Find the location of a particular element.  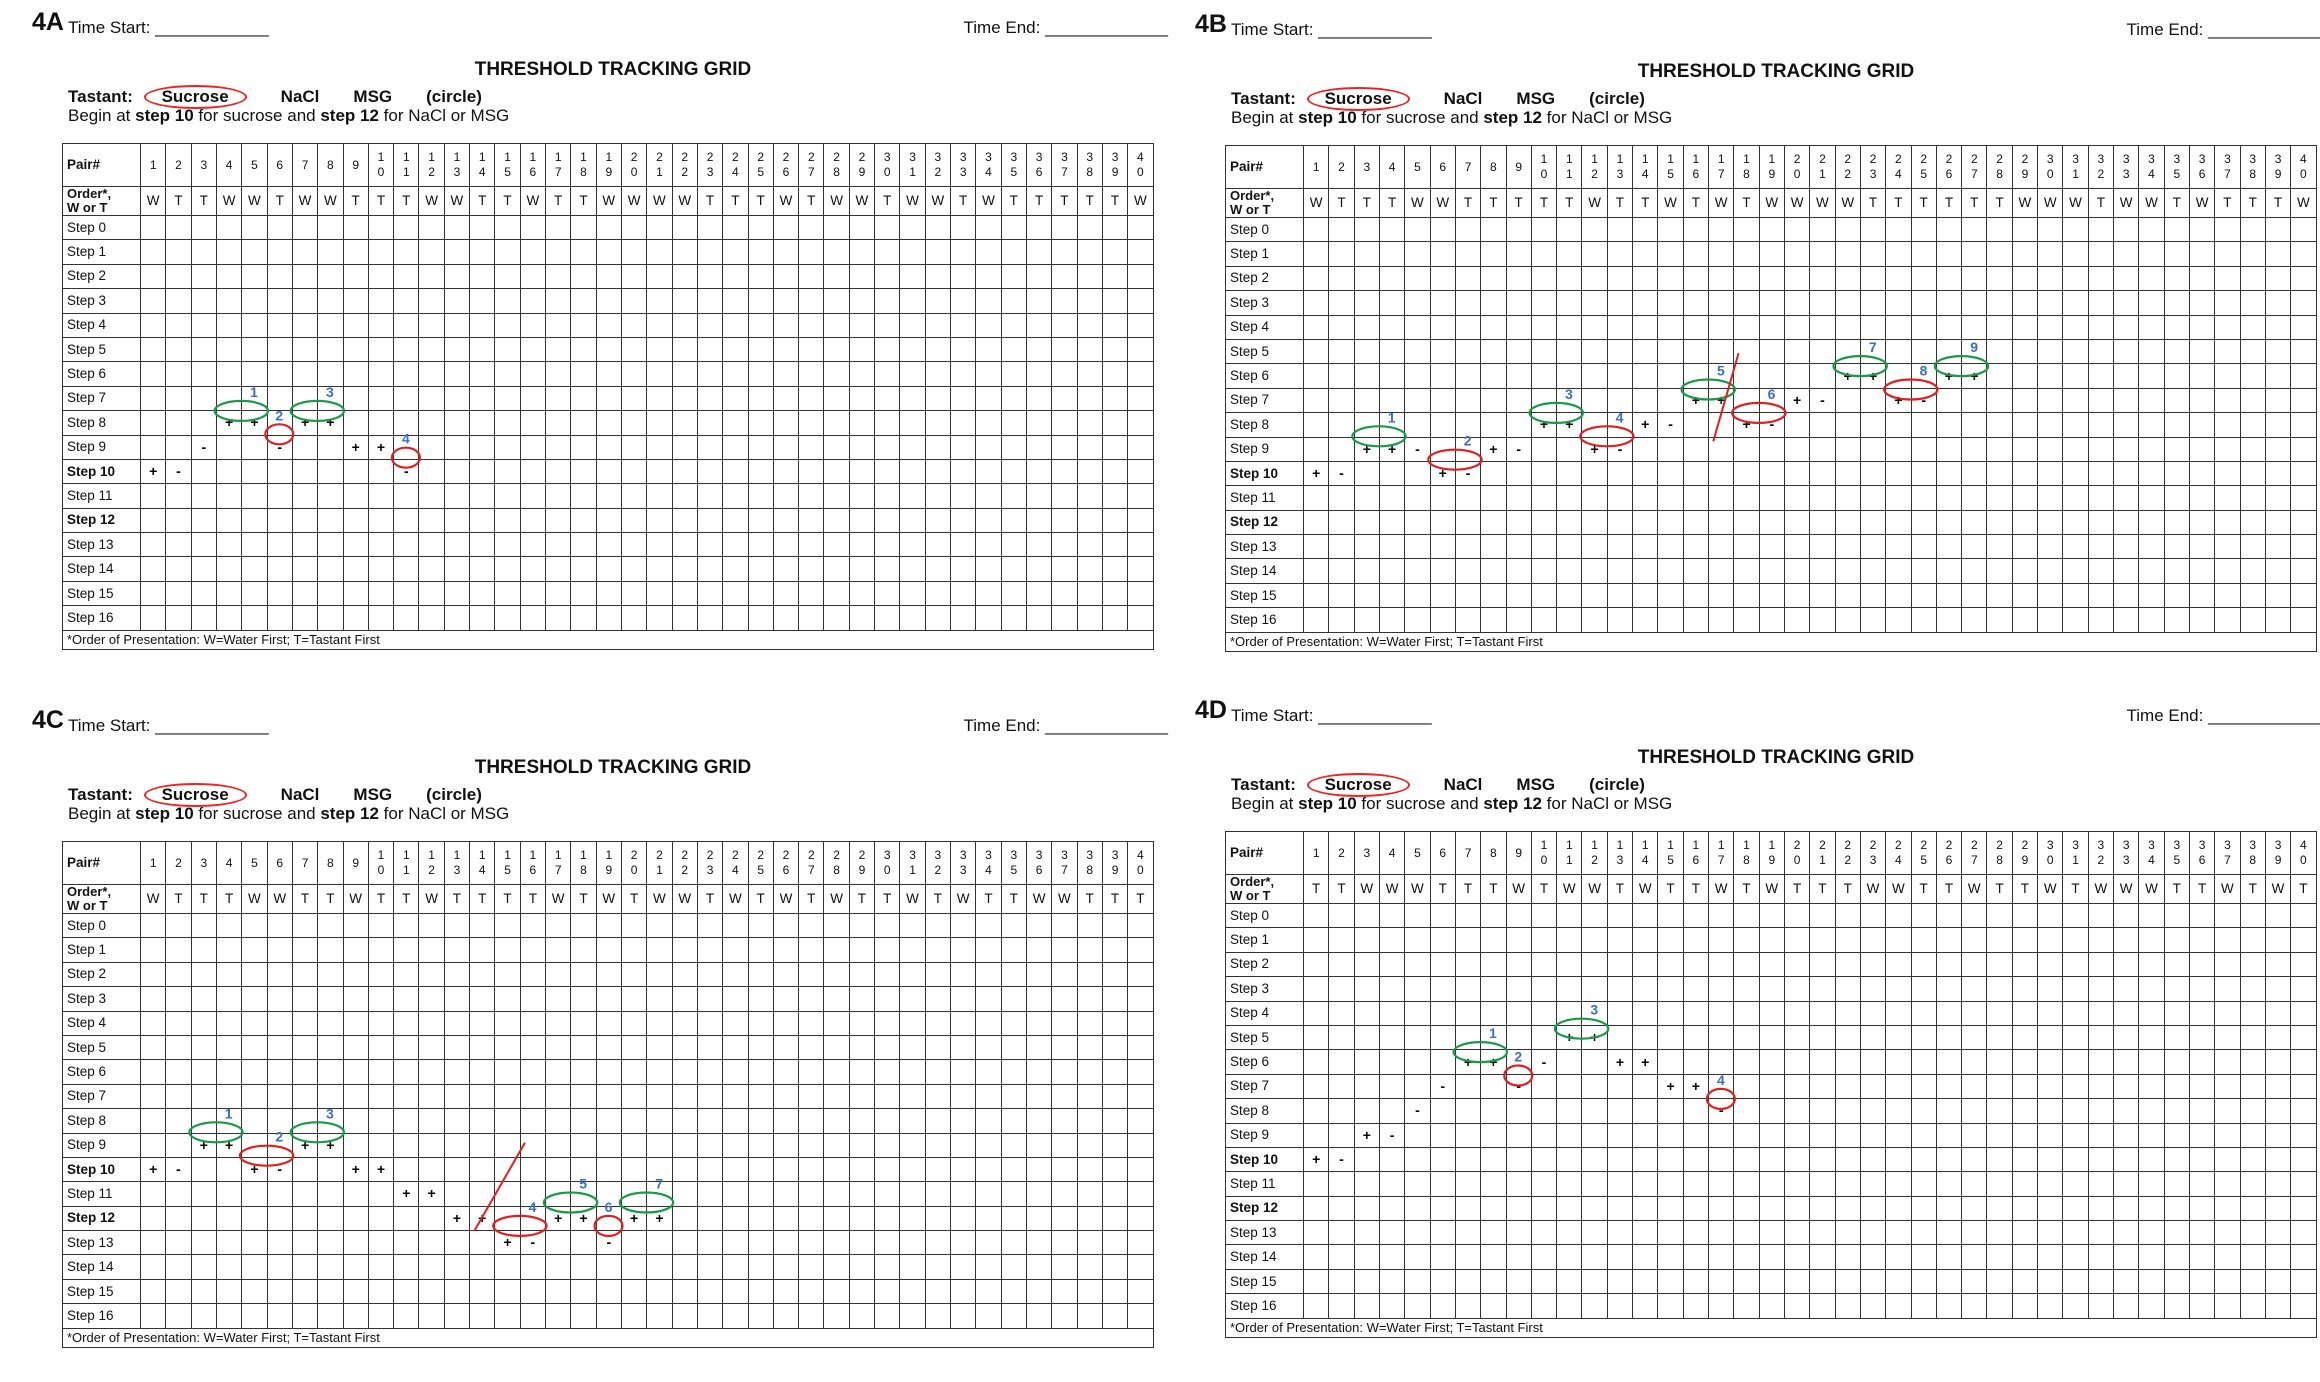

pair-number: 5 is located at coordinates (1417, 167).